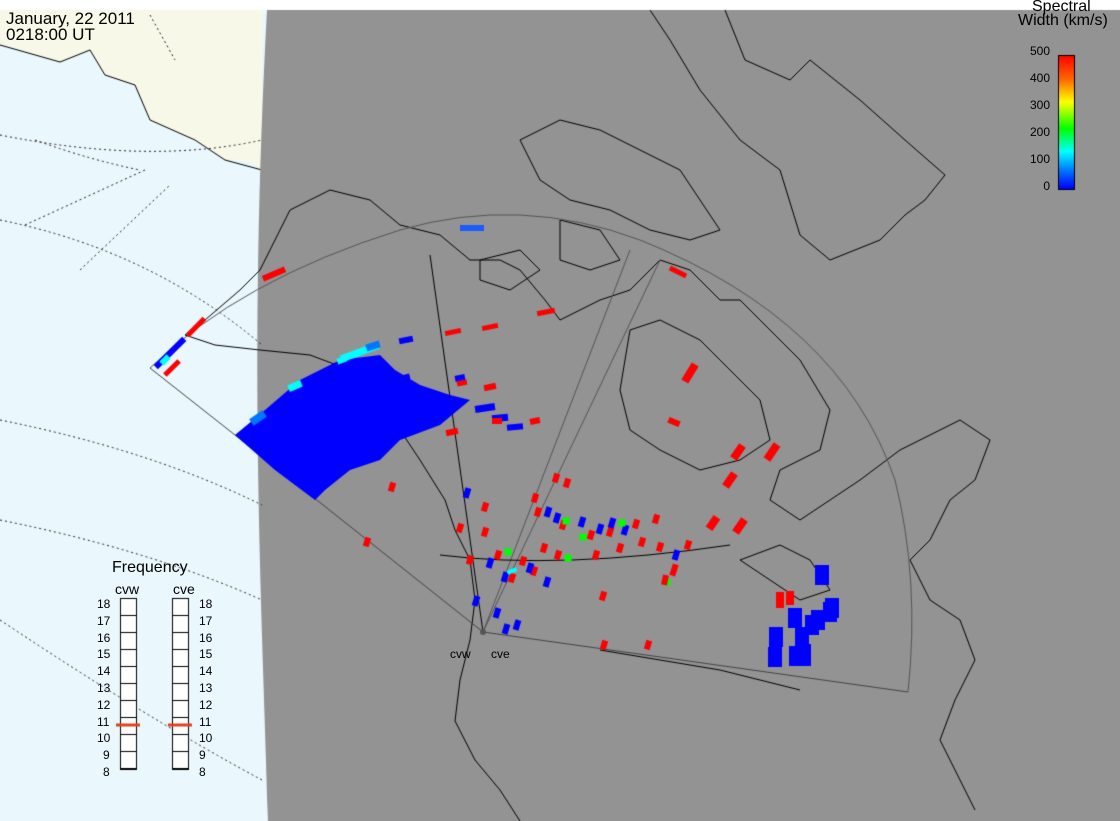 This screenshot has height=821, width=1120. What do you see at coordinates (104, 604) in the screenshot?
I see `freq-left-18: 18` at bounding box center [104, 604].